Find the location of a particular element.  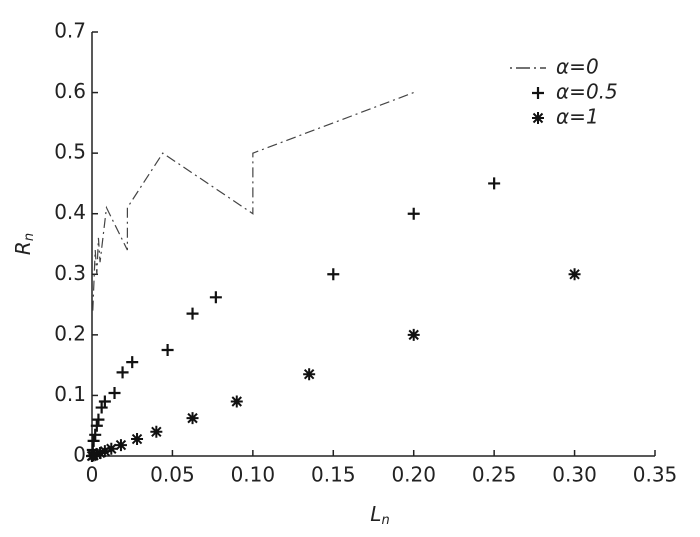

y-tick-label: 0.1 is located at coordinates (70, 394).